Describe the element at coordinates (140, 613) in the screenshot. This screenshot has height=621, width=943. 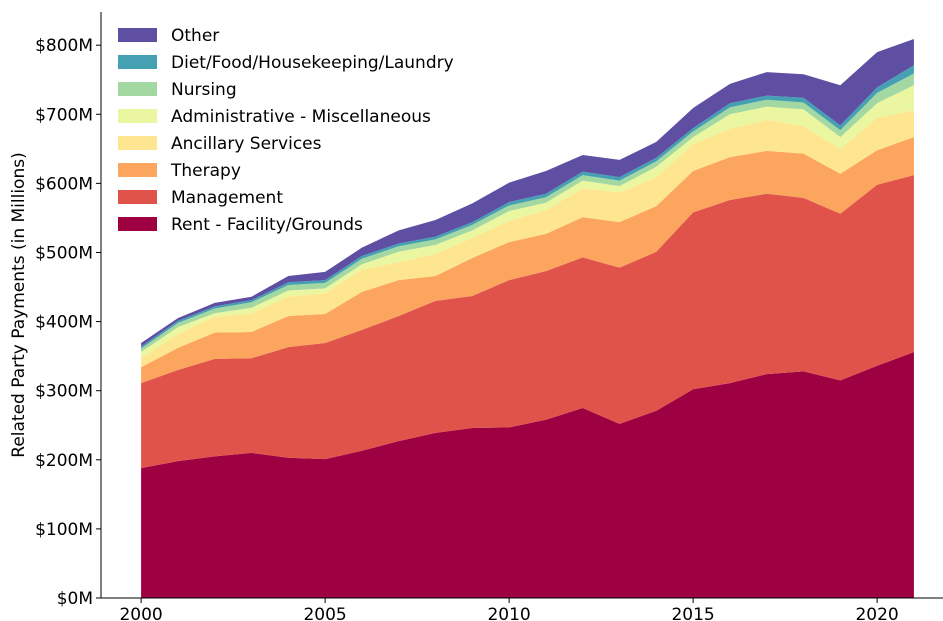
I see `x-tick-label: 2000` at that location.